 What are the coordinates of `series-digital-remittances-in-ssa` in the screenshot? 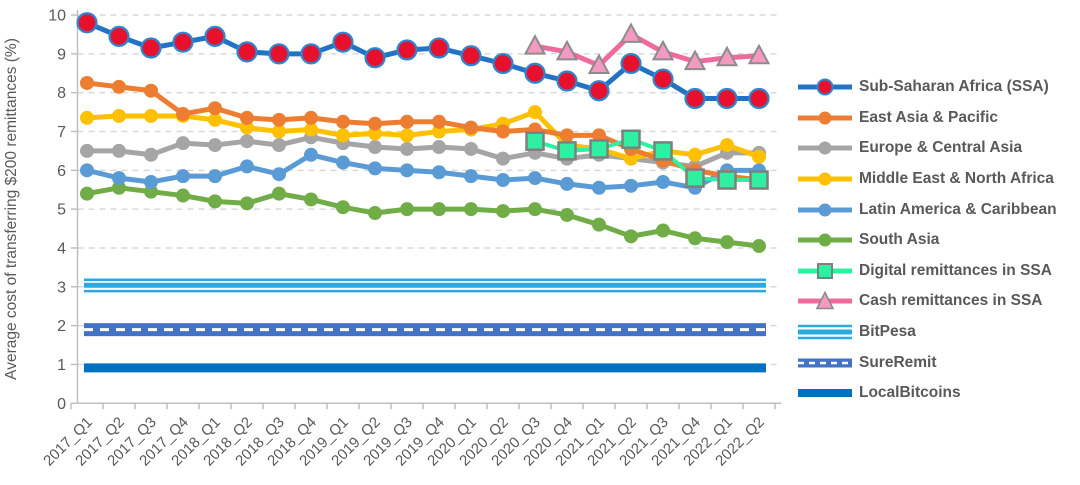 It's located at (647, 159).